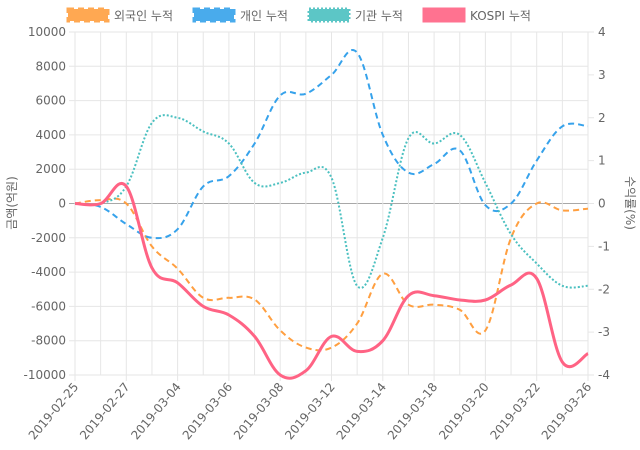 This screenshot has width=640, height=450. What do you see at coordinates (500, 16) in the screenshot?
I see `legend-label: KOSPI 누적` at bounding box center [500, 16].